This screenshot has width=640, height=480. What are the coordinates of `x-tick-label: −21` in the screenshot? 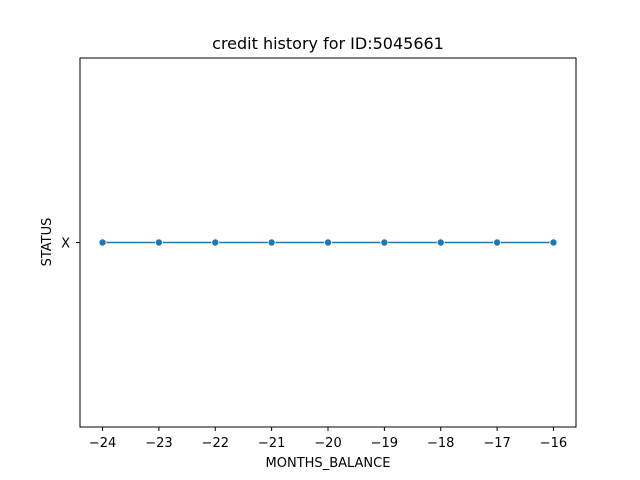 It's located at (271, 443).